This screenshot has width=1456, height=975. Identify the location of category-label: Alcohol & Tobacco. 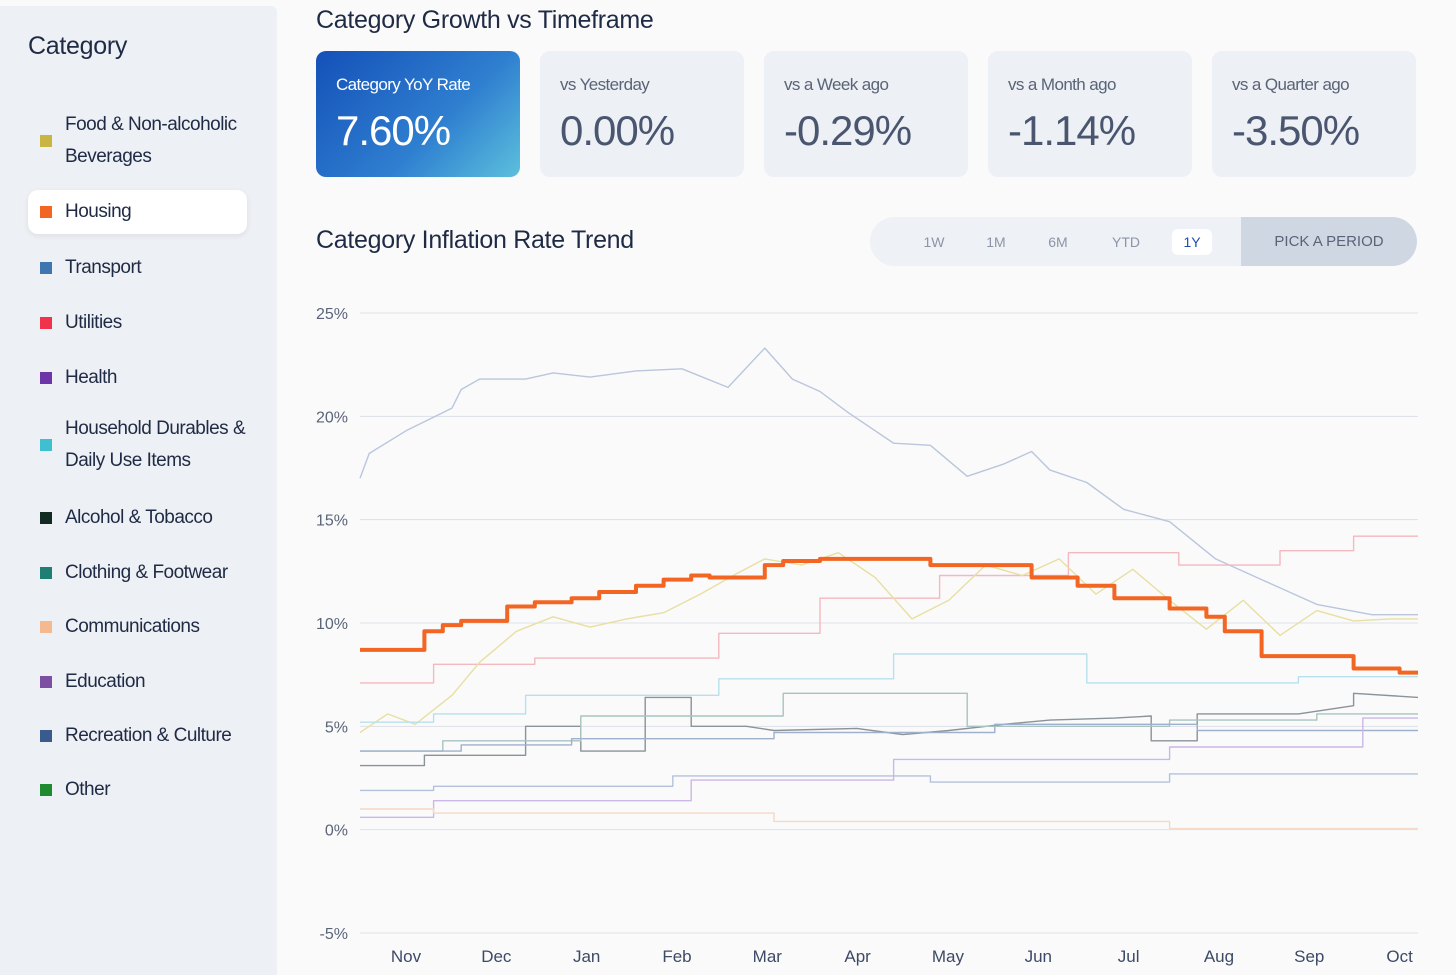
(139, 518).